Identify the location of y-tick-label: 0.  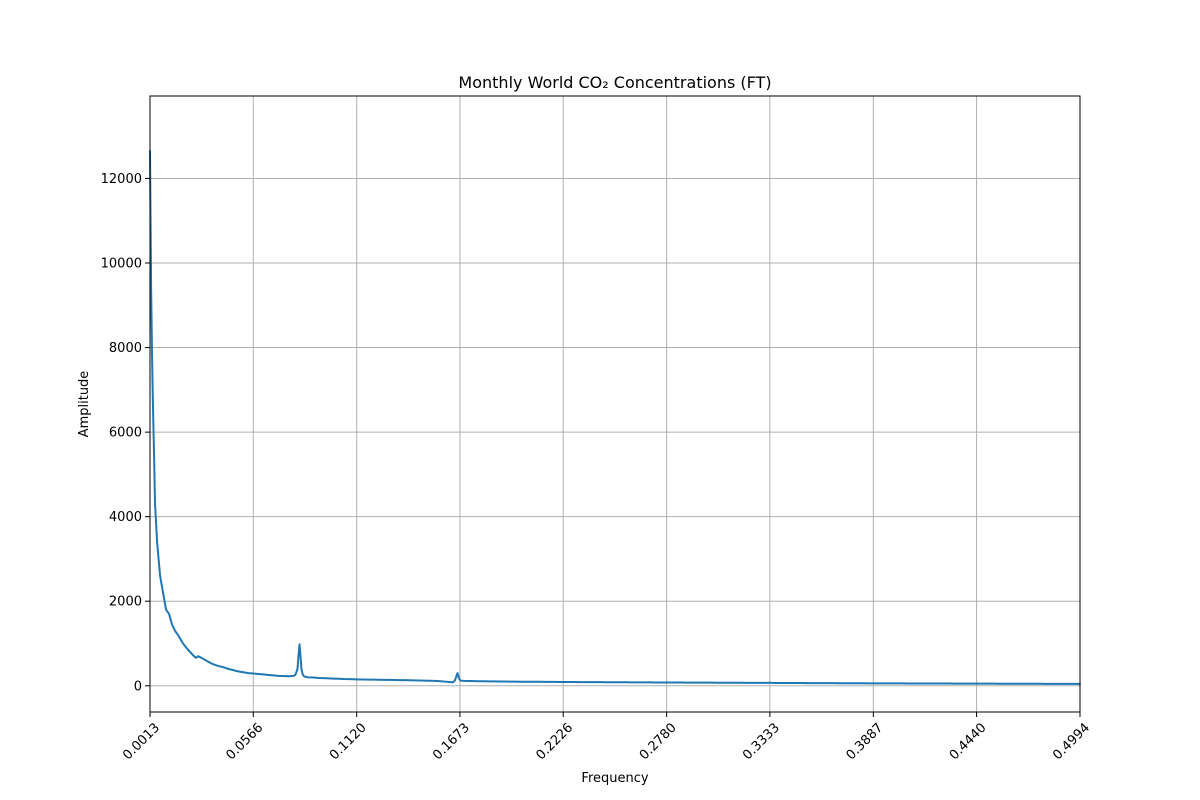
(138, 686).